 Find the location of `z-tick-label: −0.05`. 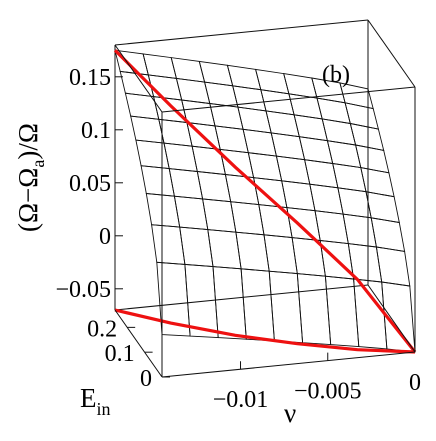

z-tick-label: −0.05 is located at coordinates (83, 290).